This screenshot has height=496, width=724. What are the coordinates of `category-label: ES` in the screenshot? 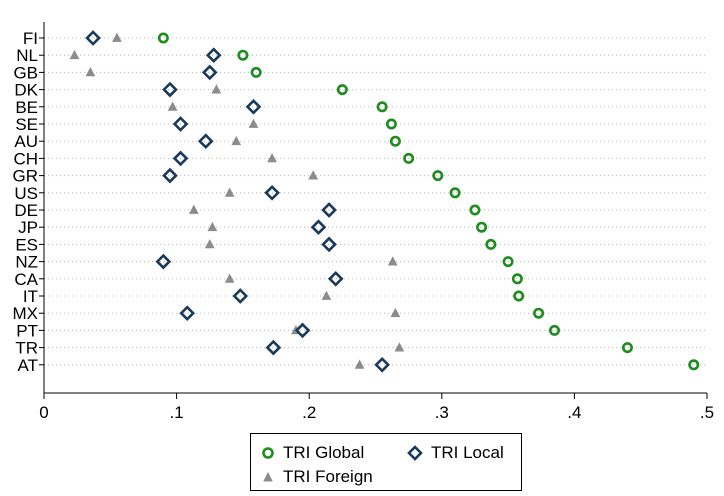 It's located at (26, 244).